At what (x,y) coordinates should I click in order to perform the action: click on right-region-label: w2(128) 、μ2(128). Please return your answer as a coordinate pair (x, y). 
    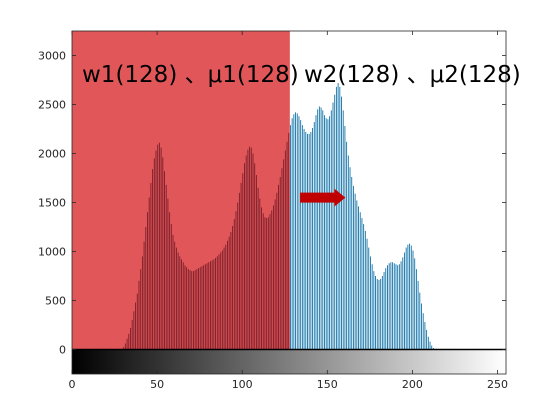
    Looking at the image, I should click on (412, 75).